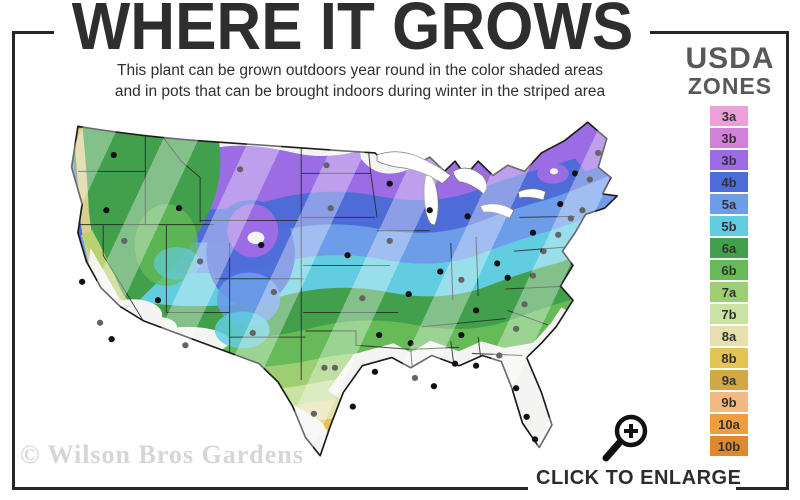 The height and width of the screenshot is (500, 800). Describe the element at coordinates (729, 358) in the screenshot. I see `zone-swatch-8b: 8b` at that location.